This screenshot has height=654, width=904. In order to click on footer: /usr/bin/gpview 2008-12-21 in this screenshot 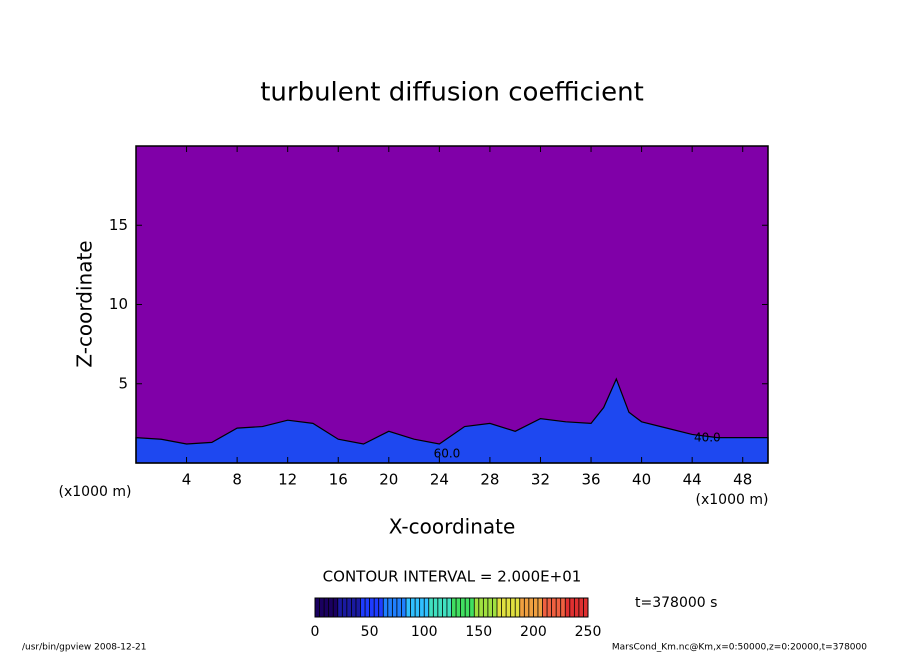, I will do `click(84, 648)`.